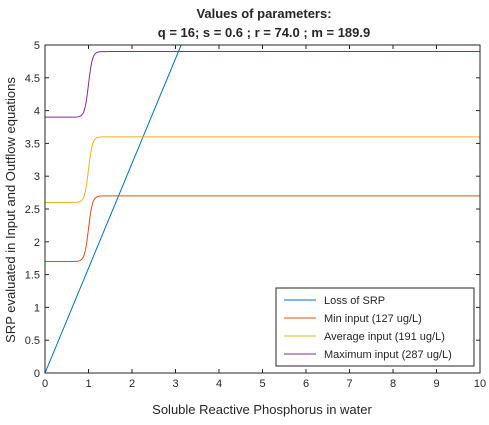 This screenshot has width=489, height=425. What do you see at coordinates (37, 46) in the screenshot?
I see `y-tick-label: 5` at bounding box center [37, 46].